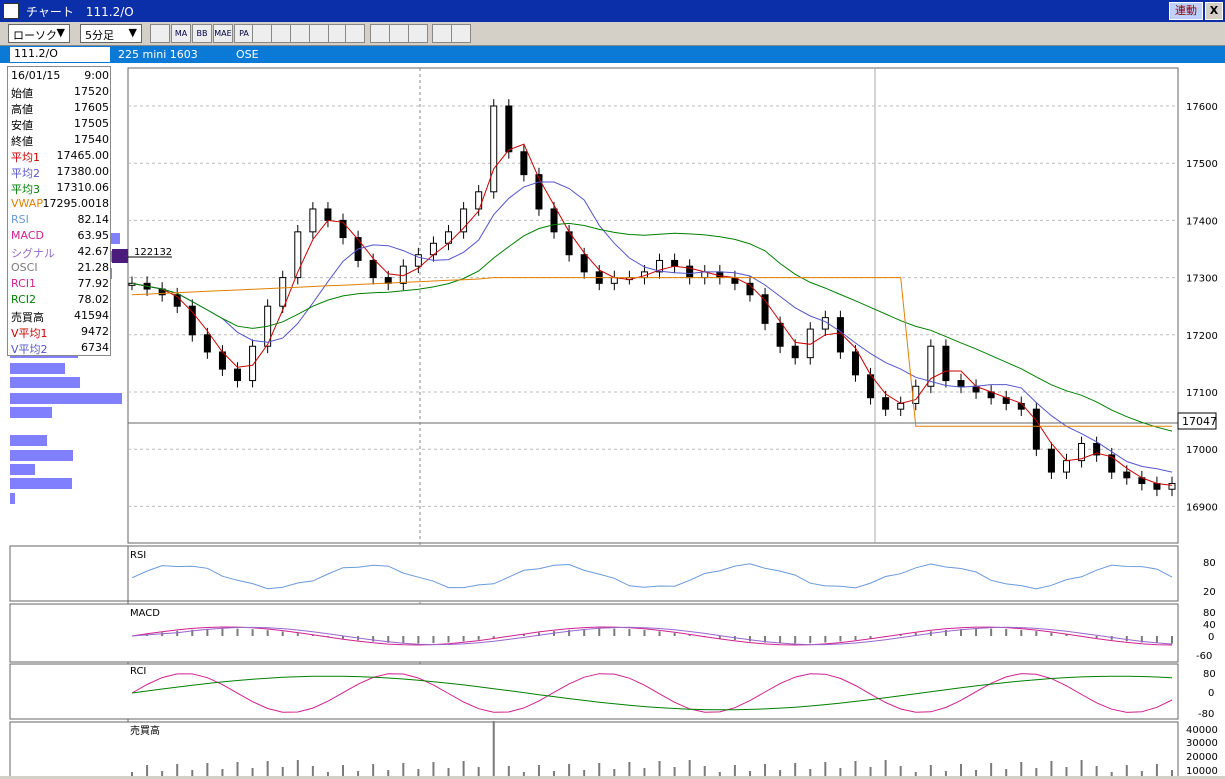  What do you see at coordinates (300, 33) in the screenshot?
I see `zoom-icon` at bounding box center [300, 33].